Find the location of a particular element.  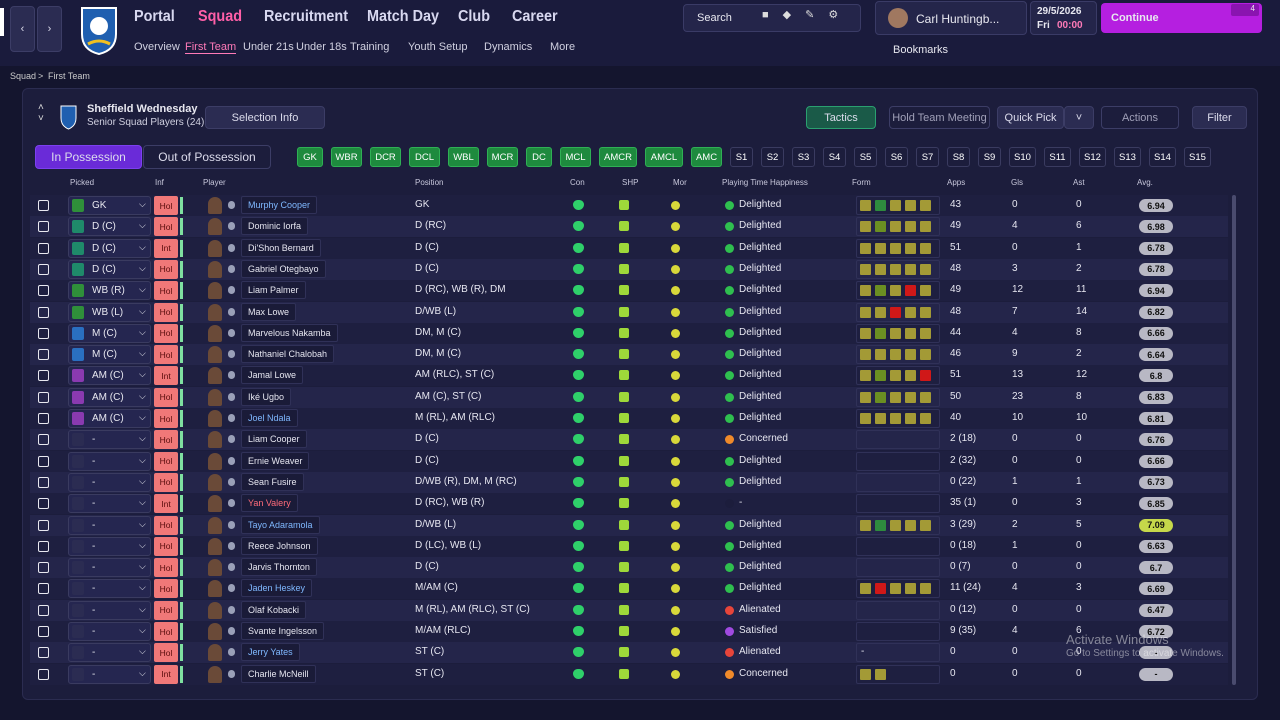

search-button: Search is located at coordinates (714, 18).